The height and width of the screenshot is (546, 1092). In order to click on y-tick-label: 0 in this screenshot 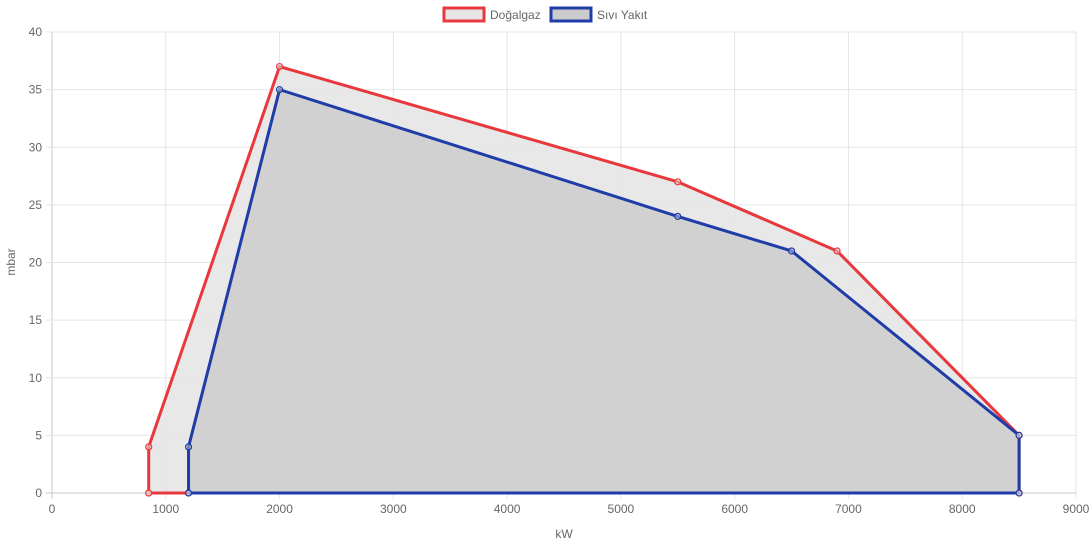, I will do `click(38, 493)`.